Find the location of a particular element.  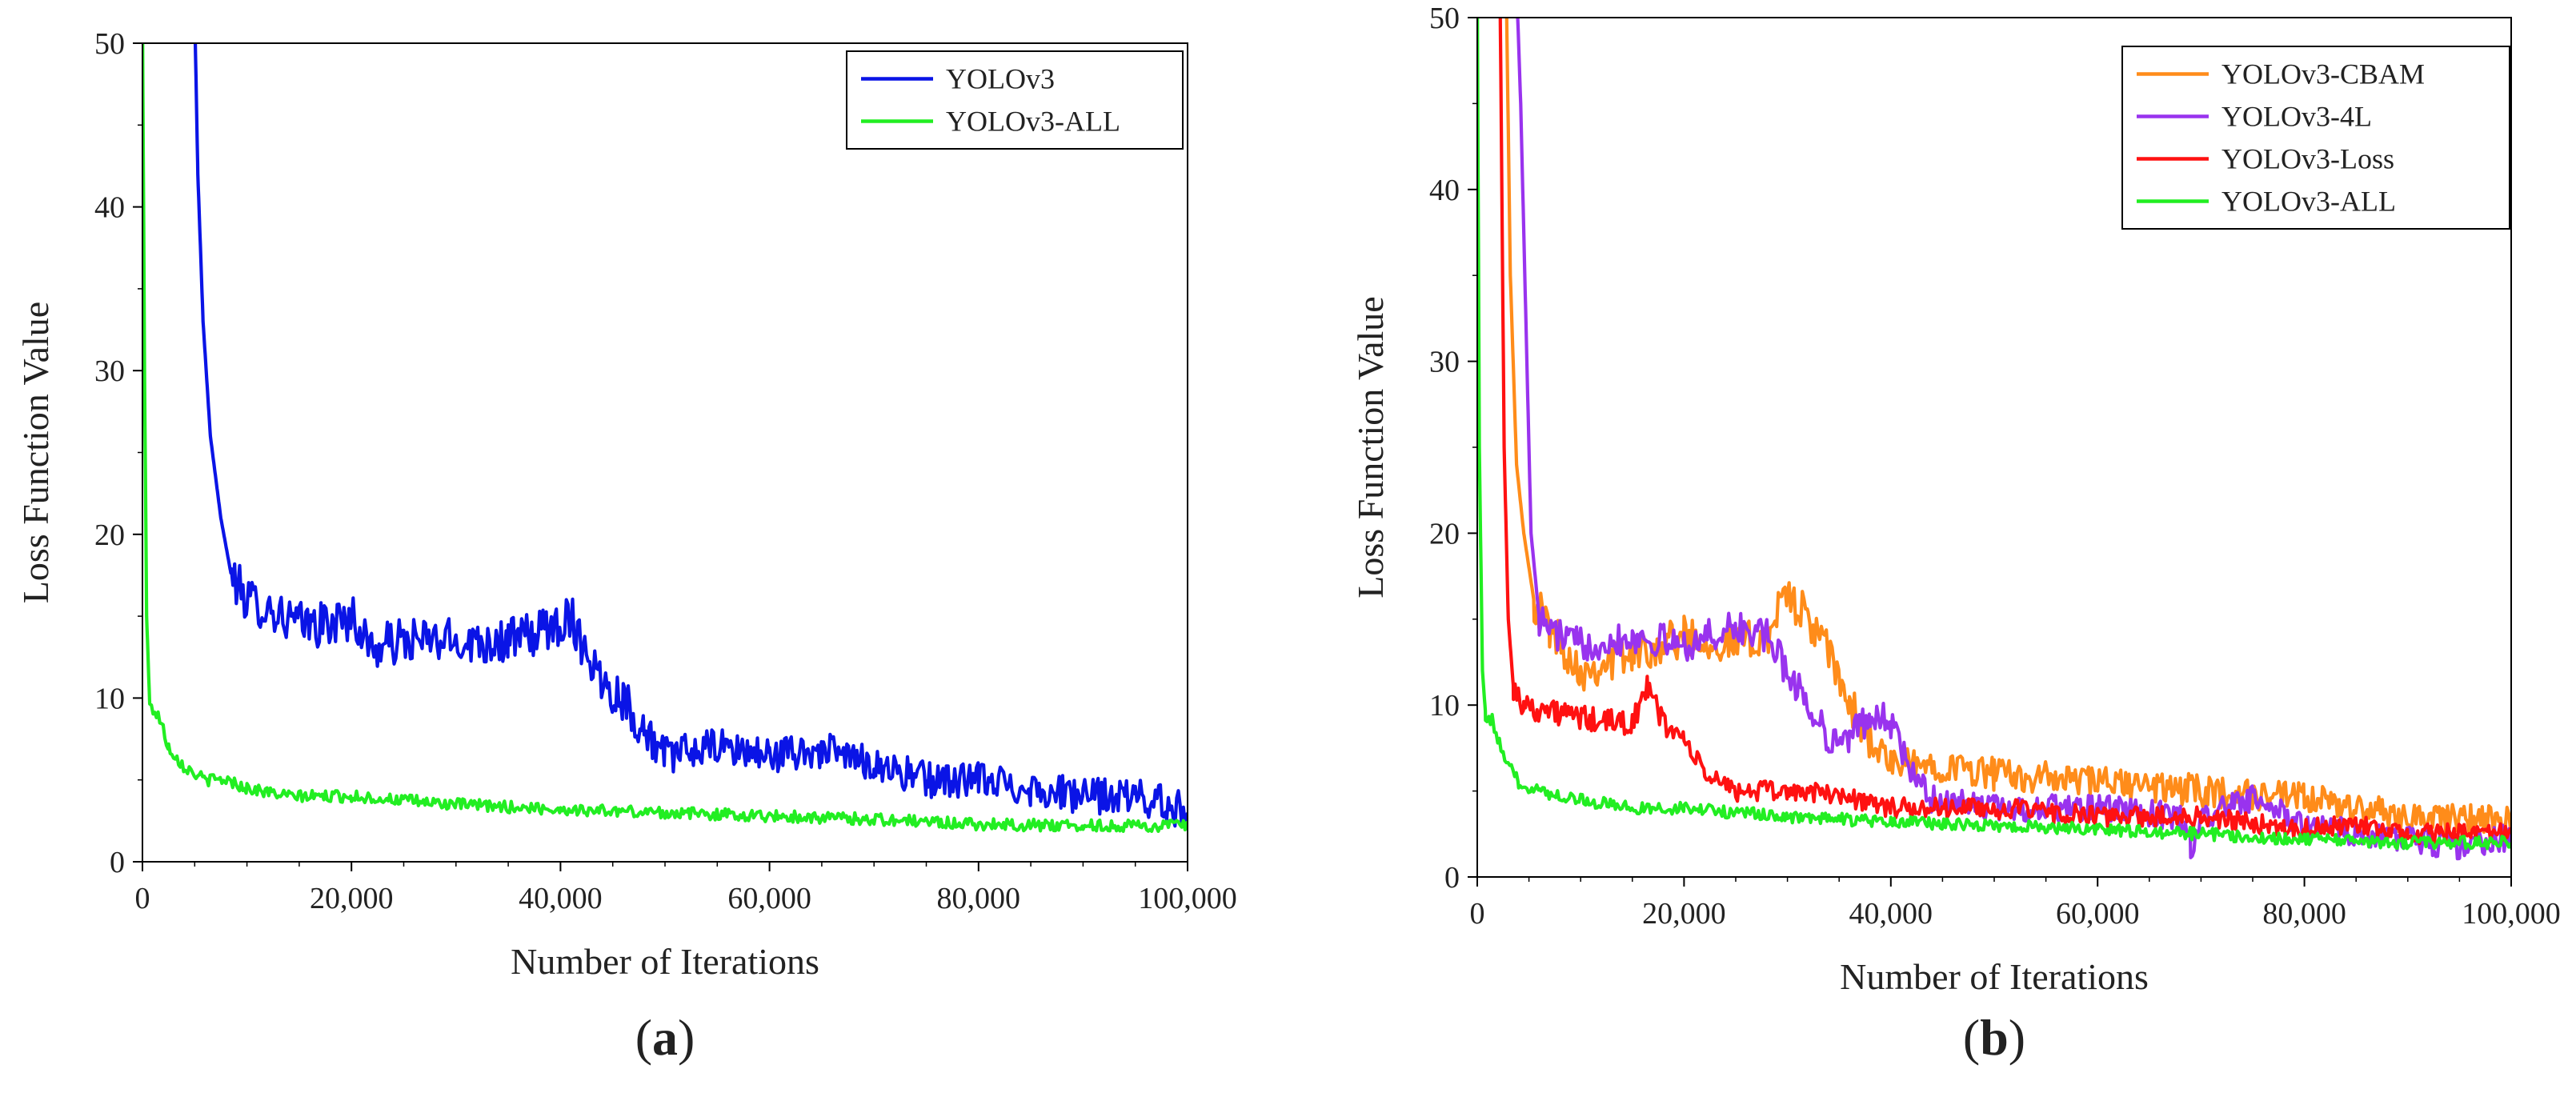

panel-label-letter: a is located at coordinates (665, 1037).